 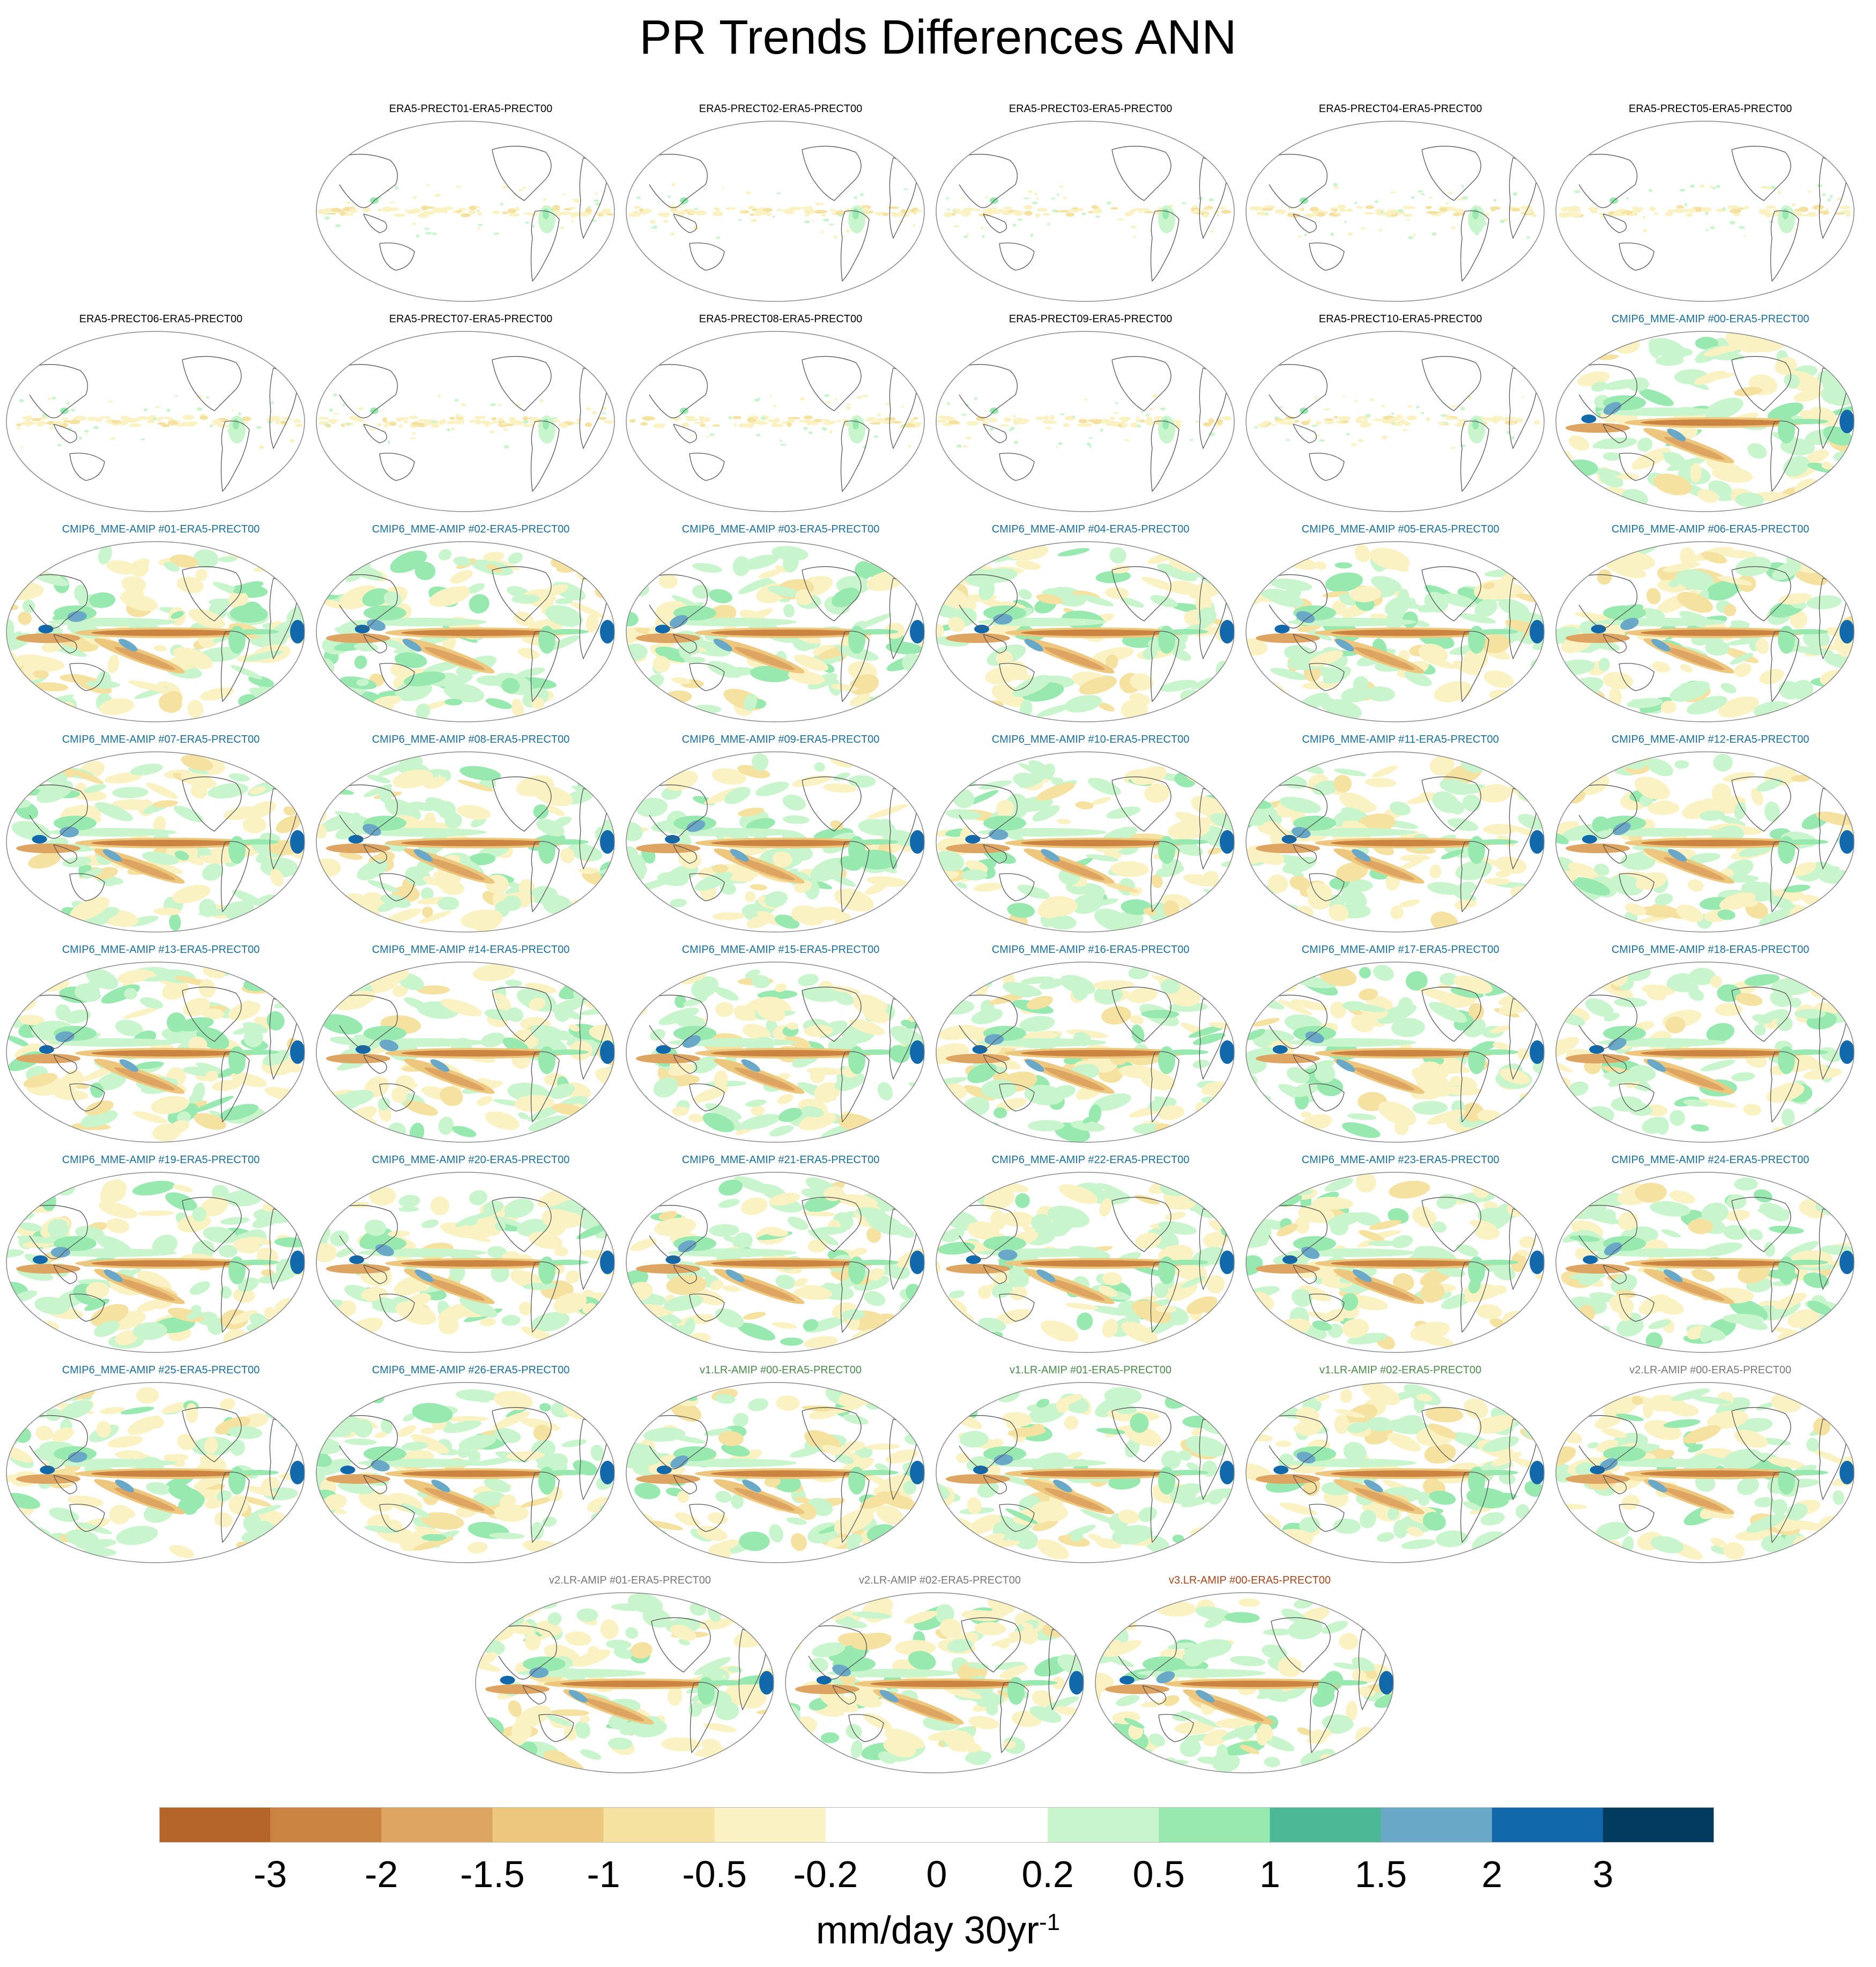 I want to click on map-panel: CMIP6_MME-AMIP #21-ERA5-PRECT00, so click(x=781, y=1255).